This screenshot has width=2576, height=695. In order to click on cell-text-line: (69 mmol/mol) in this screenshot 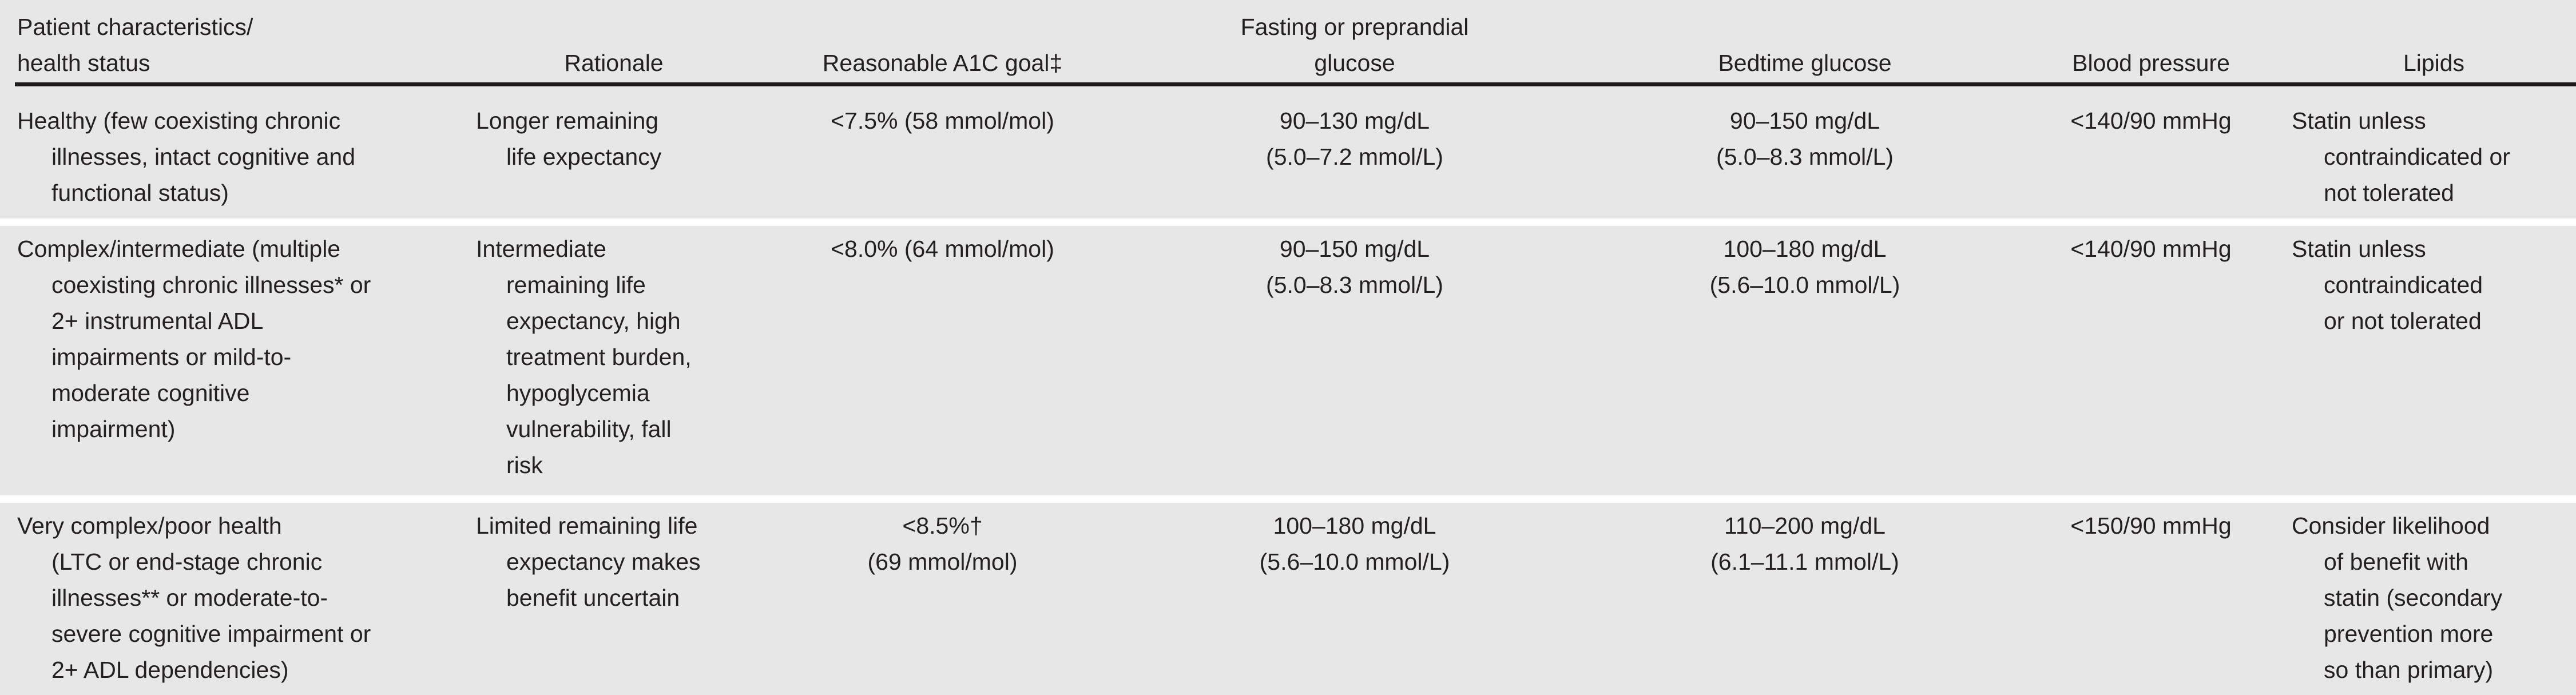, I will do `click(942, 562)`.